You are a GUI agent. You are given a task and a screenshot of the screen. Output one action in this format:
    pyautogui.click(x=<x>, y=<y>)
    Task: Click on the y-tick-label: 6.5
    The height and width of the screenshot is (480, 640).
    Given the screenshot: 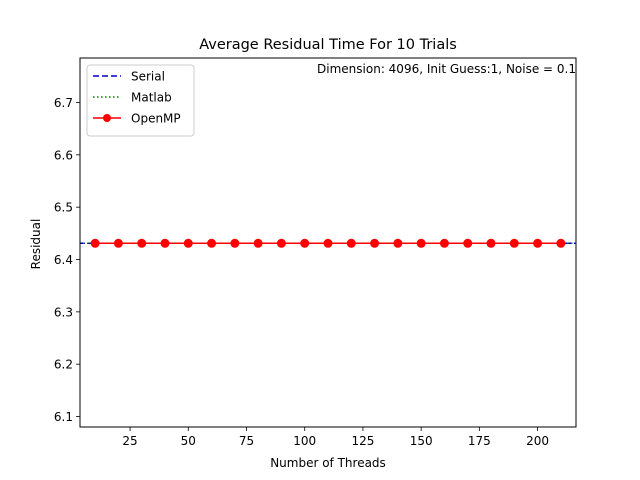 What is the action you would take?
    pyautogui.click(x=63, y=208)
    